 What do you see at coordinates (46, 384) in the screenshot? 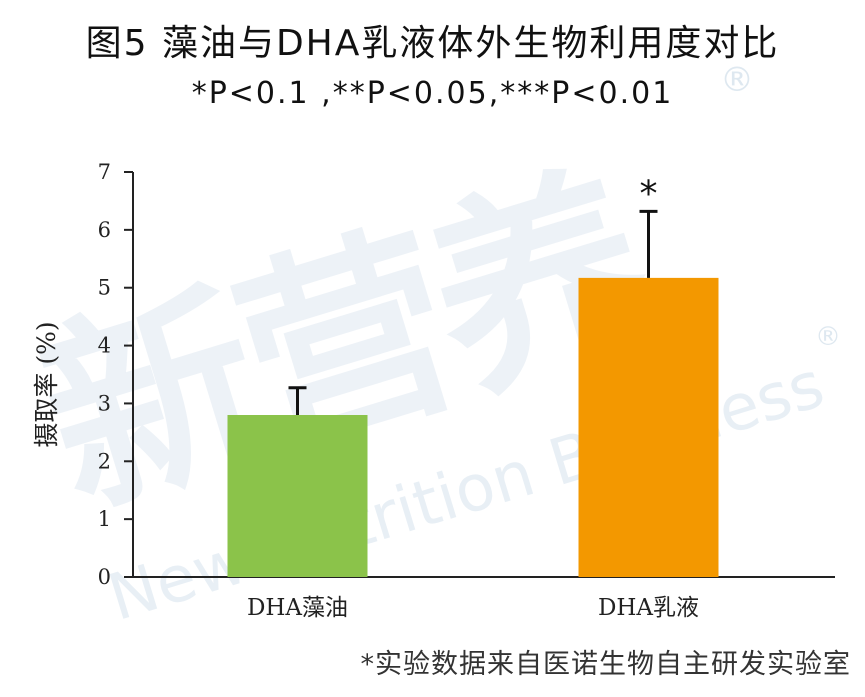
I see `y-axis-label: 摄取率 (%)` at bounding box center [46, 384].